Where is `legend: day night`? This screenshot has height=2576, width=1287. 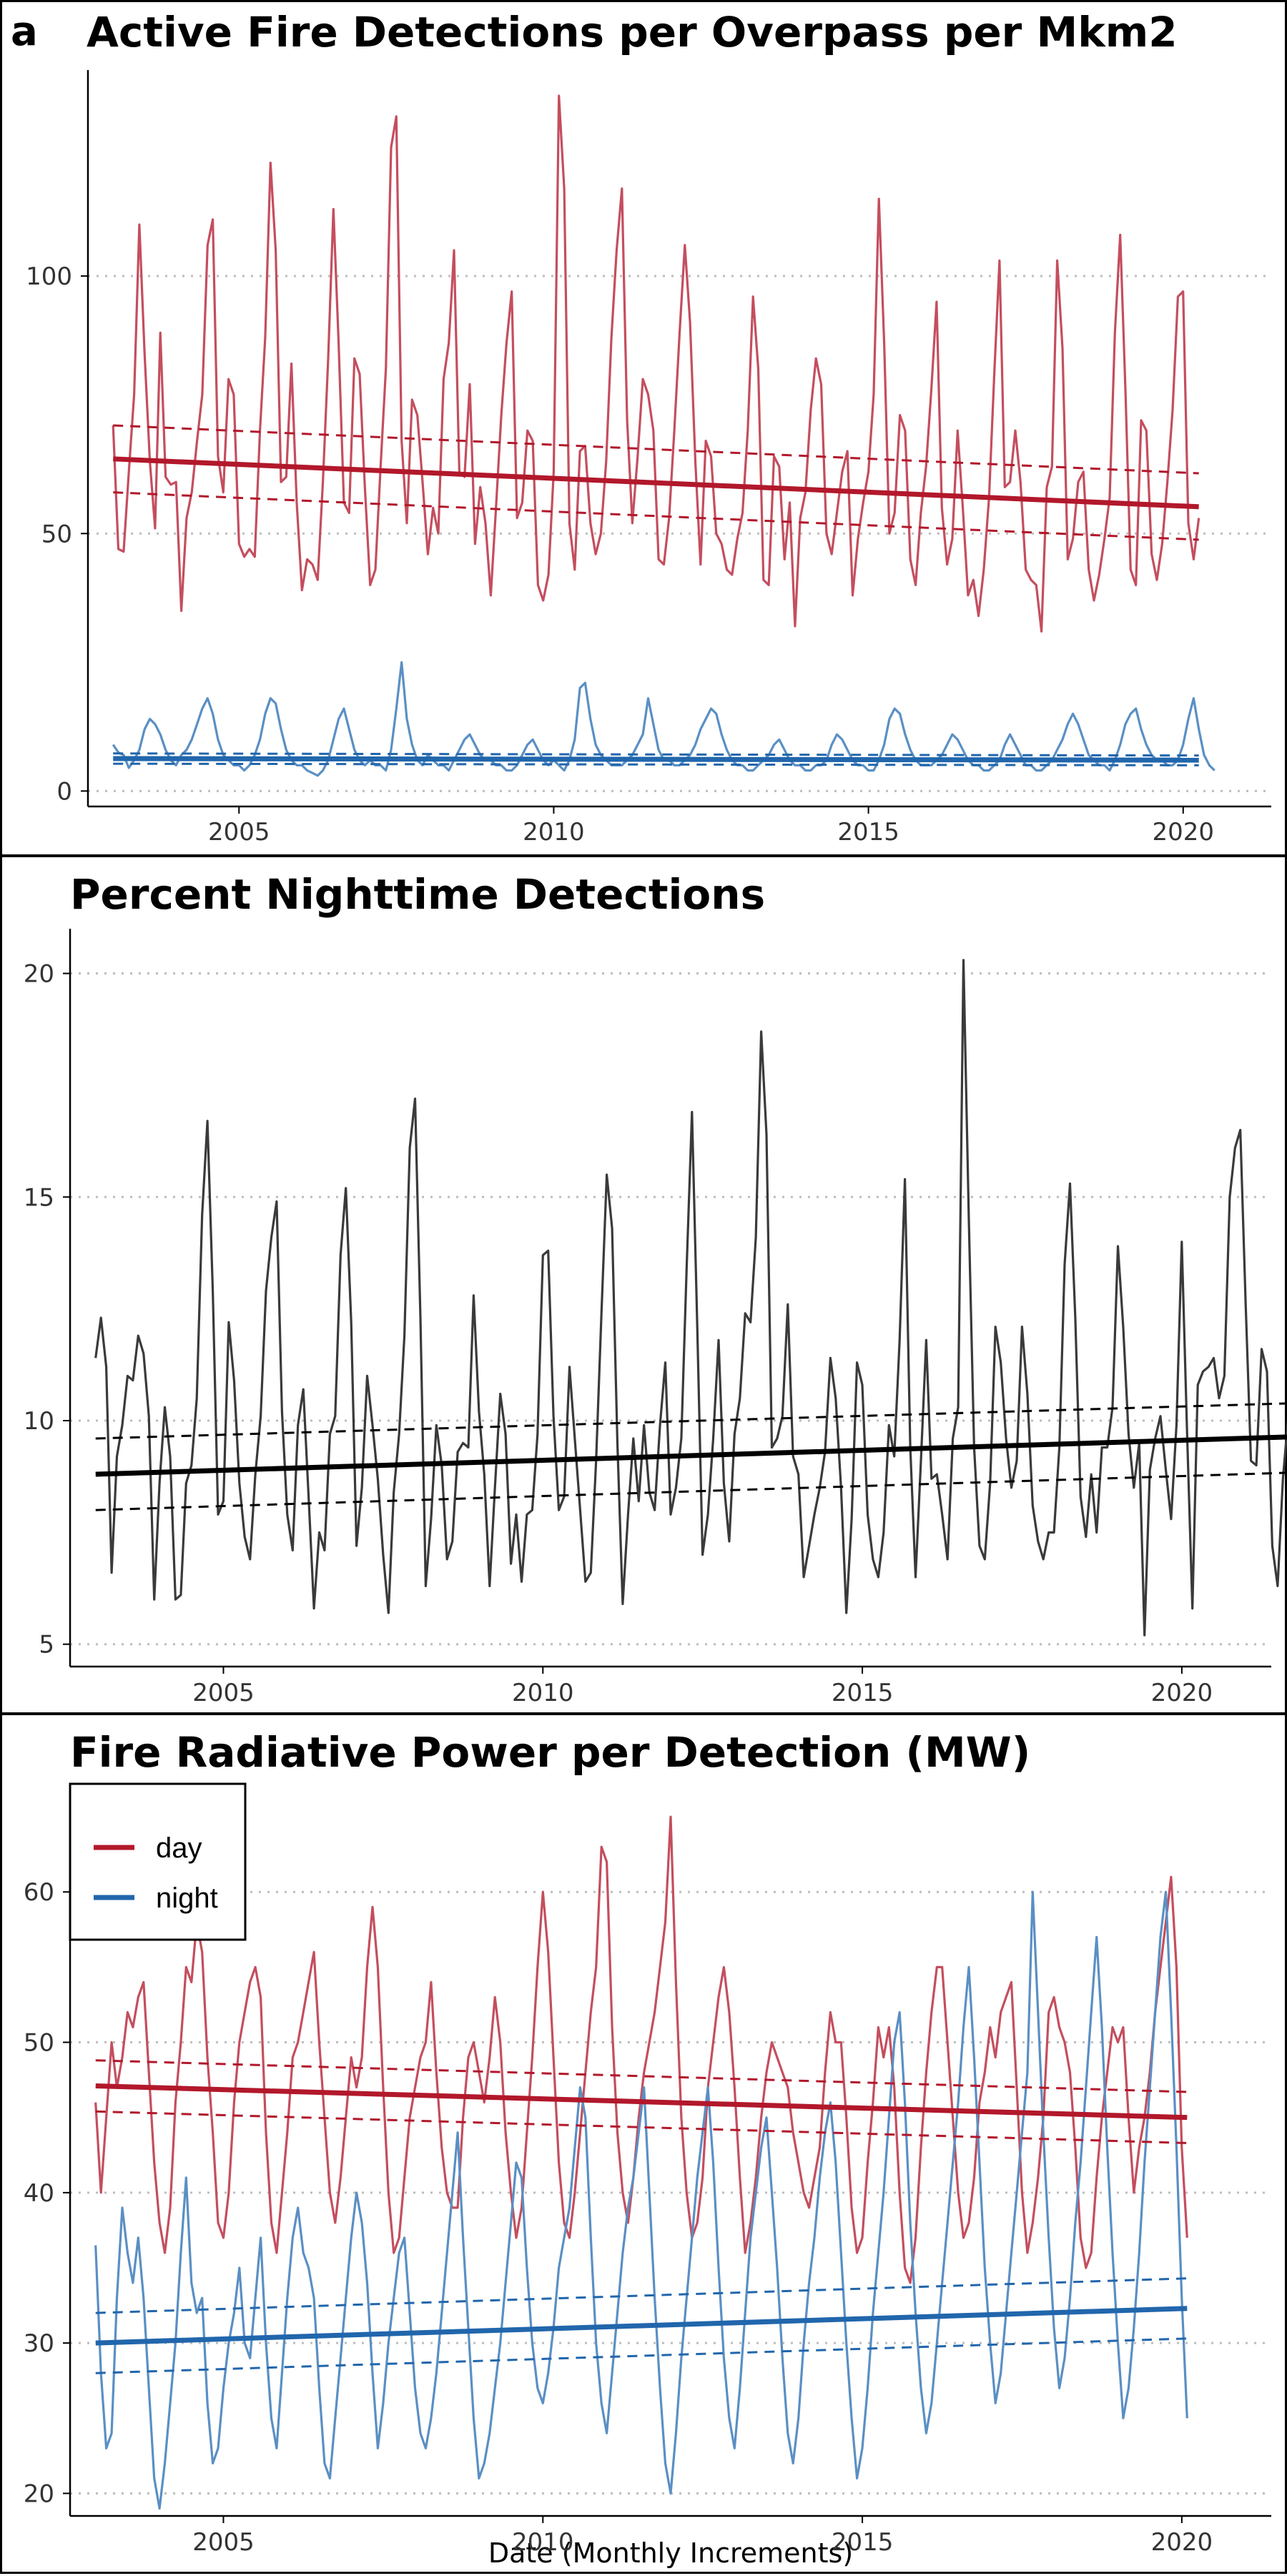
legend: day night is located at coordinates (158, 1861).